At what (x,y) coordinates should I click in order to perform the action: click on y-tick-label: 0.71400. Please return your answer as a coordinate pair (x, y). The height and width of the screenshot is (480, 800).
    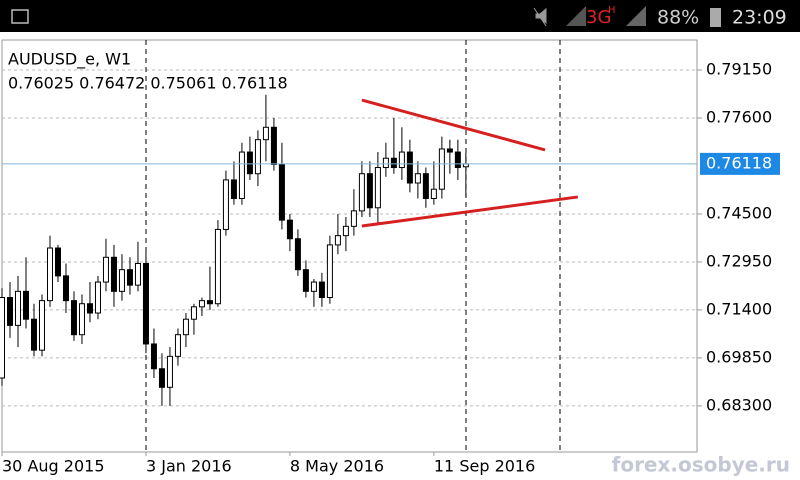
    Looking at the image, I should click on (739, 308).